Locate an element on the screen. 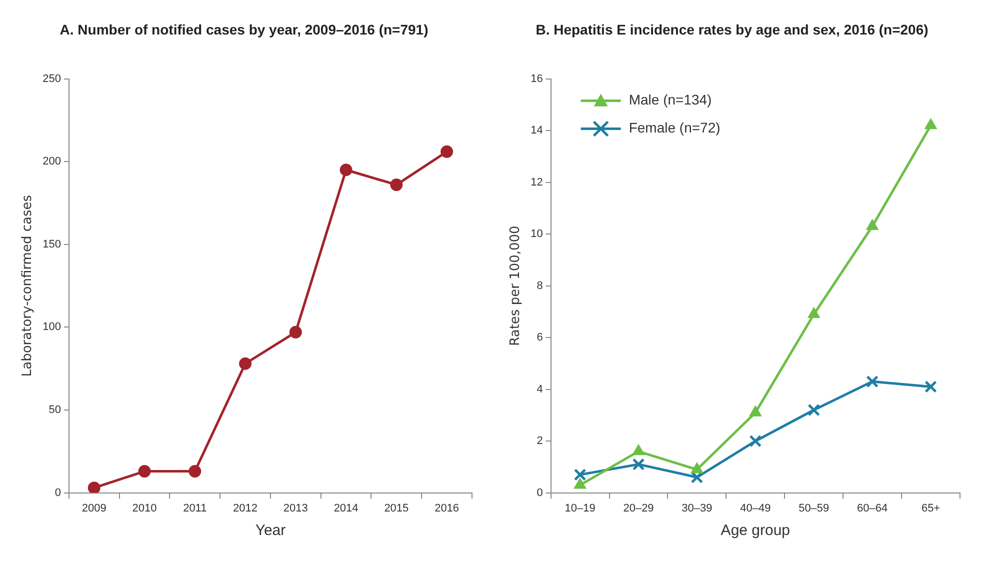 The width and height of the screenshot is (992, 566). y-tick-label: 200 is located at coordinates (51, 162).